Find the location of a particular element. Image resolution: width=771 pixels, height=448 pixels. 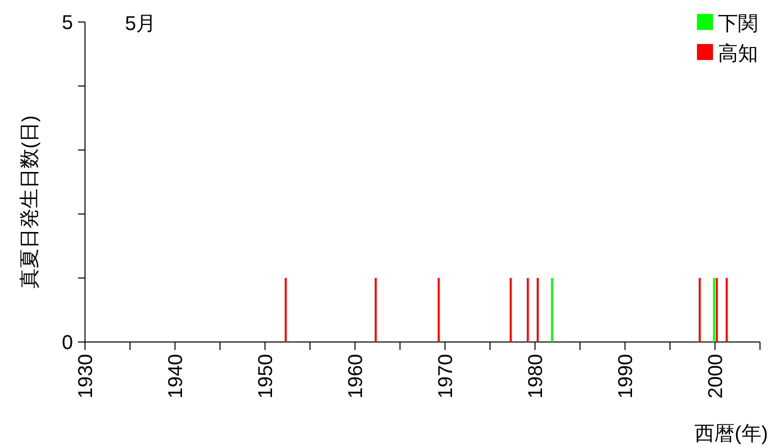

legend-label: 高知 is located at coordinates (738, 53).